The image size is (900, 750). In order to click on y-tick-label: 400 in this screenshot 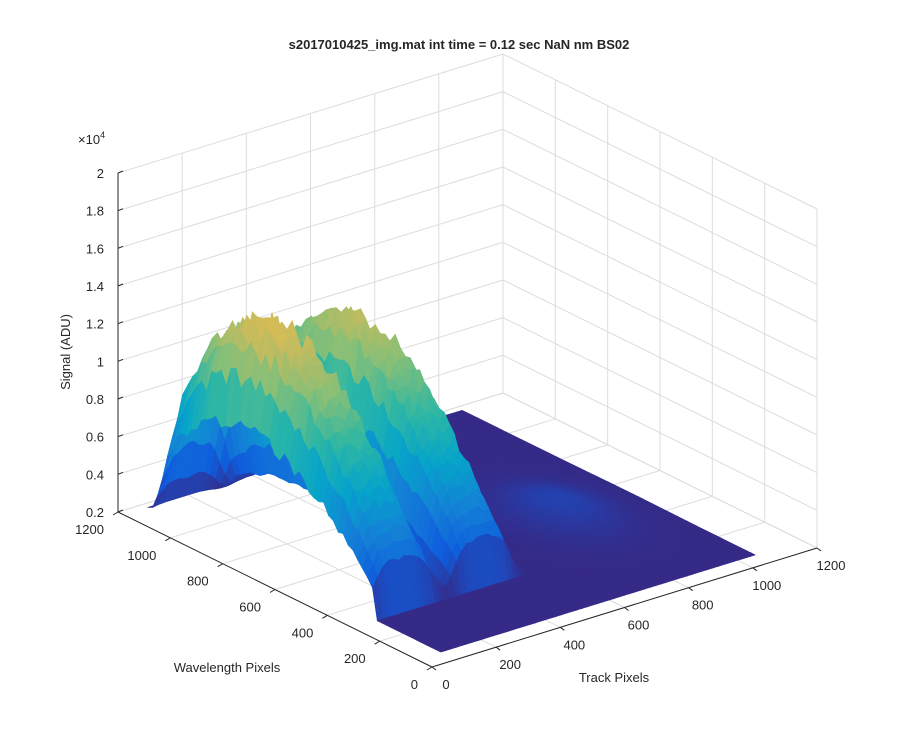, I will do `click(303, 632)`.